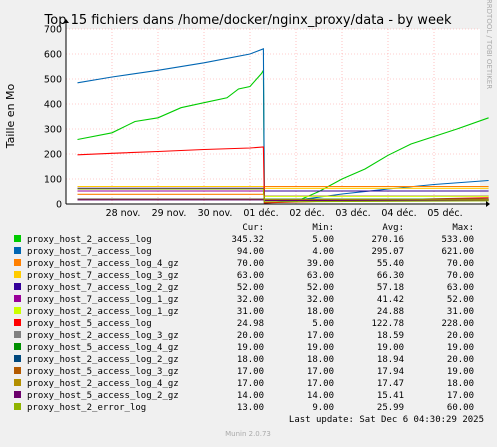 This screenshot has height=447, width=497. What do you see at coordinates (390, 336) in the screenshot?
I see `legend-avg-value: 18.59` at bounding box center [390, 336].